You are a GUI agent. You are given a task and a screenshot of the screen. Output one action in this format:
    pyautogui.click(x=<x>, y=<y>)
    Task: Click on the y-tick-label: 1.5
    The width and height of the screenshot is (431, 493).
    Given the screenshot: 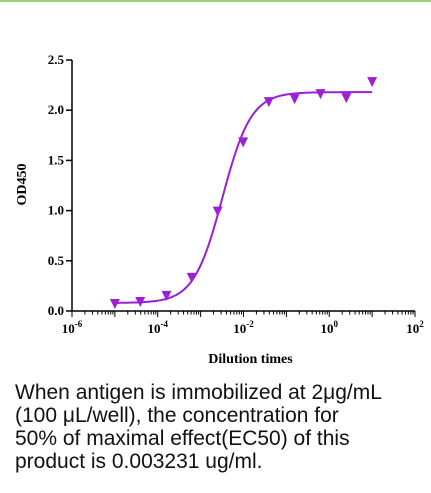 What is the action you would take?
    pyautogui.click(x=56, y=159)
    